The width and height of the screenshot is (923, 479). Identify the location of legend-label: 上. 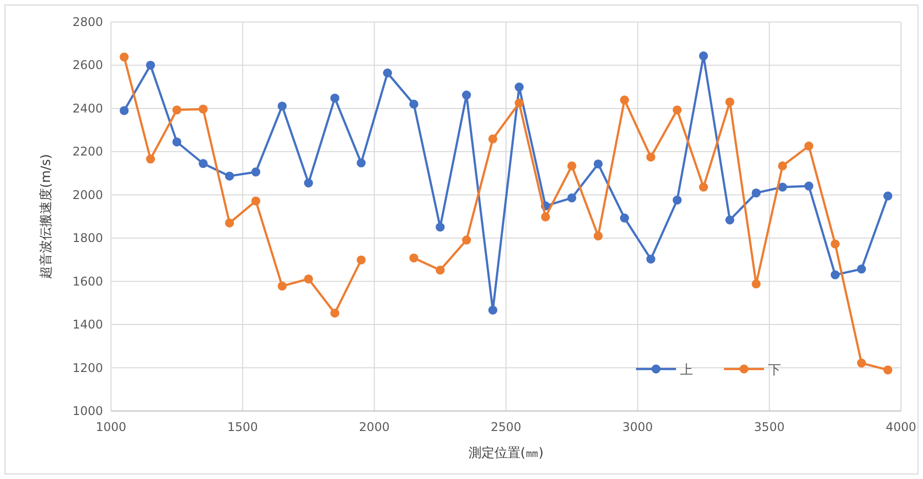
(686, 370).